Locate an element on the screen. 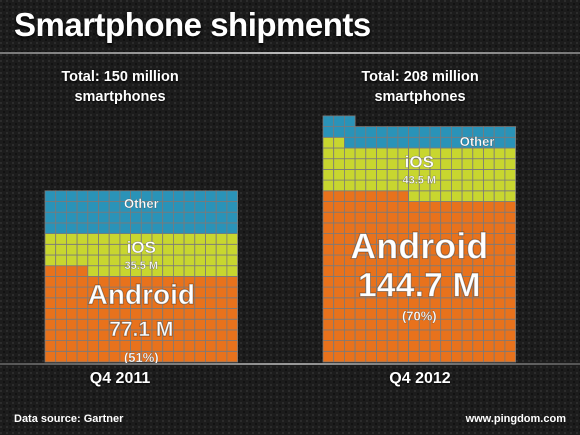  android-share-q4-2012: (70%) is located at coordinates (419, 315).